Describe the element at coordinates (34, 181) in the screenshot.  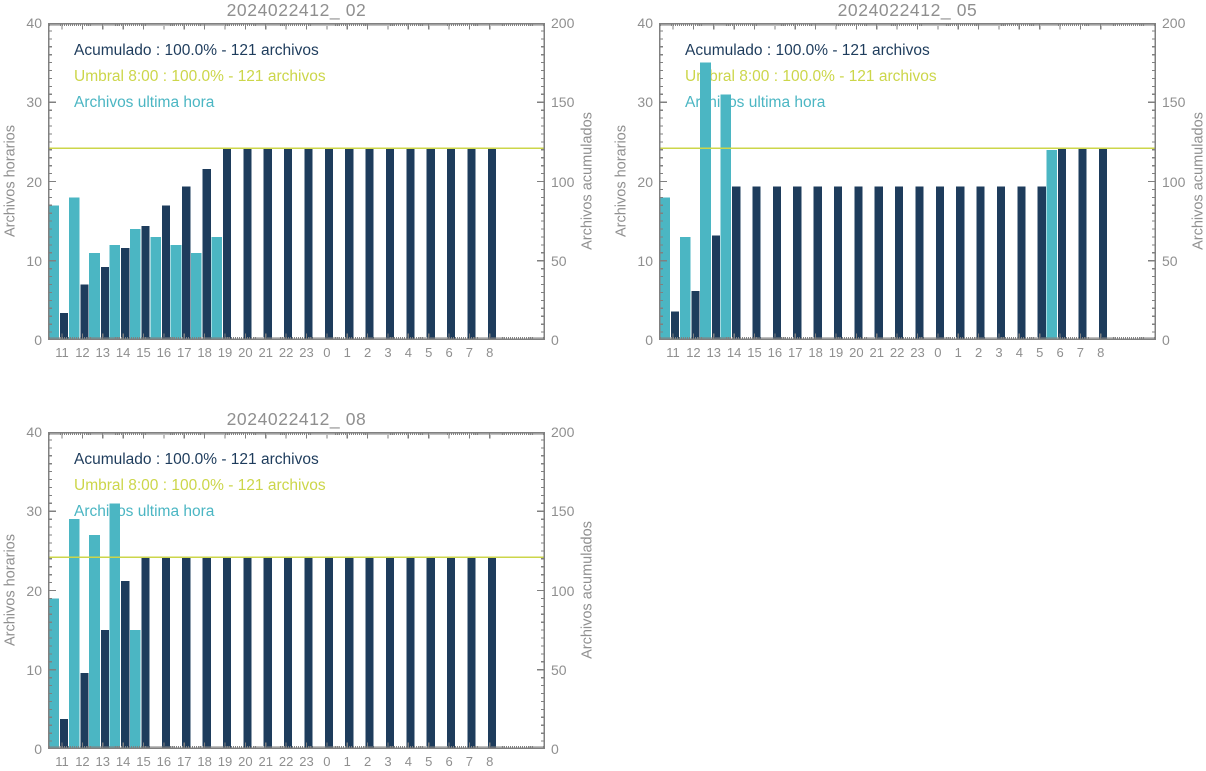
I see `y-tick-label-left: 20` at that location.